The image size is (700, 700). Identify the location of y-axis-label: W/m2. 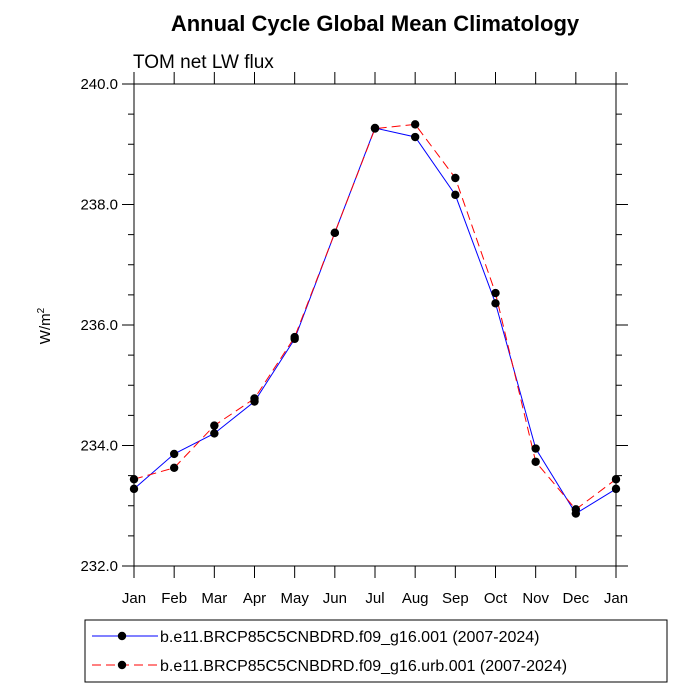
(45, 325).